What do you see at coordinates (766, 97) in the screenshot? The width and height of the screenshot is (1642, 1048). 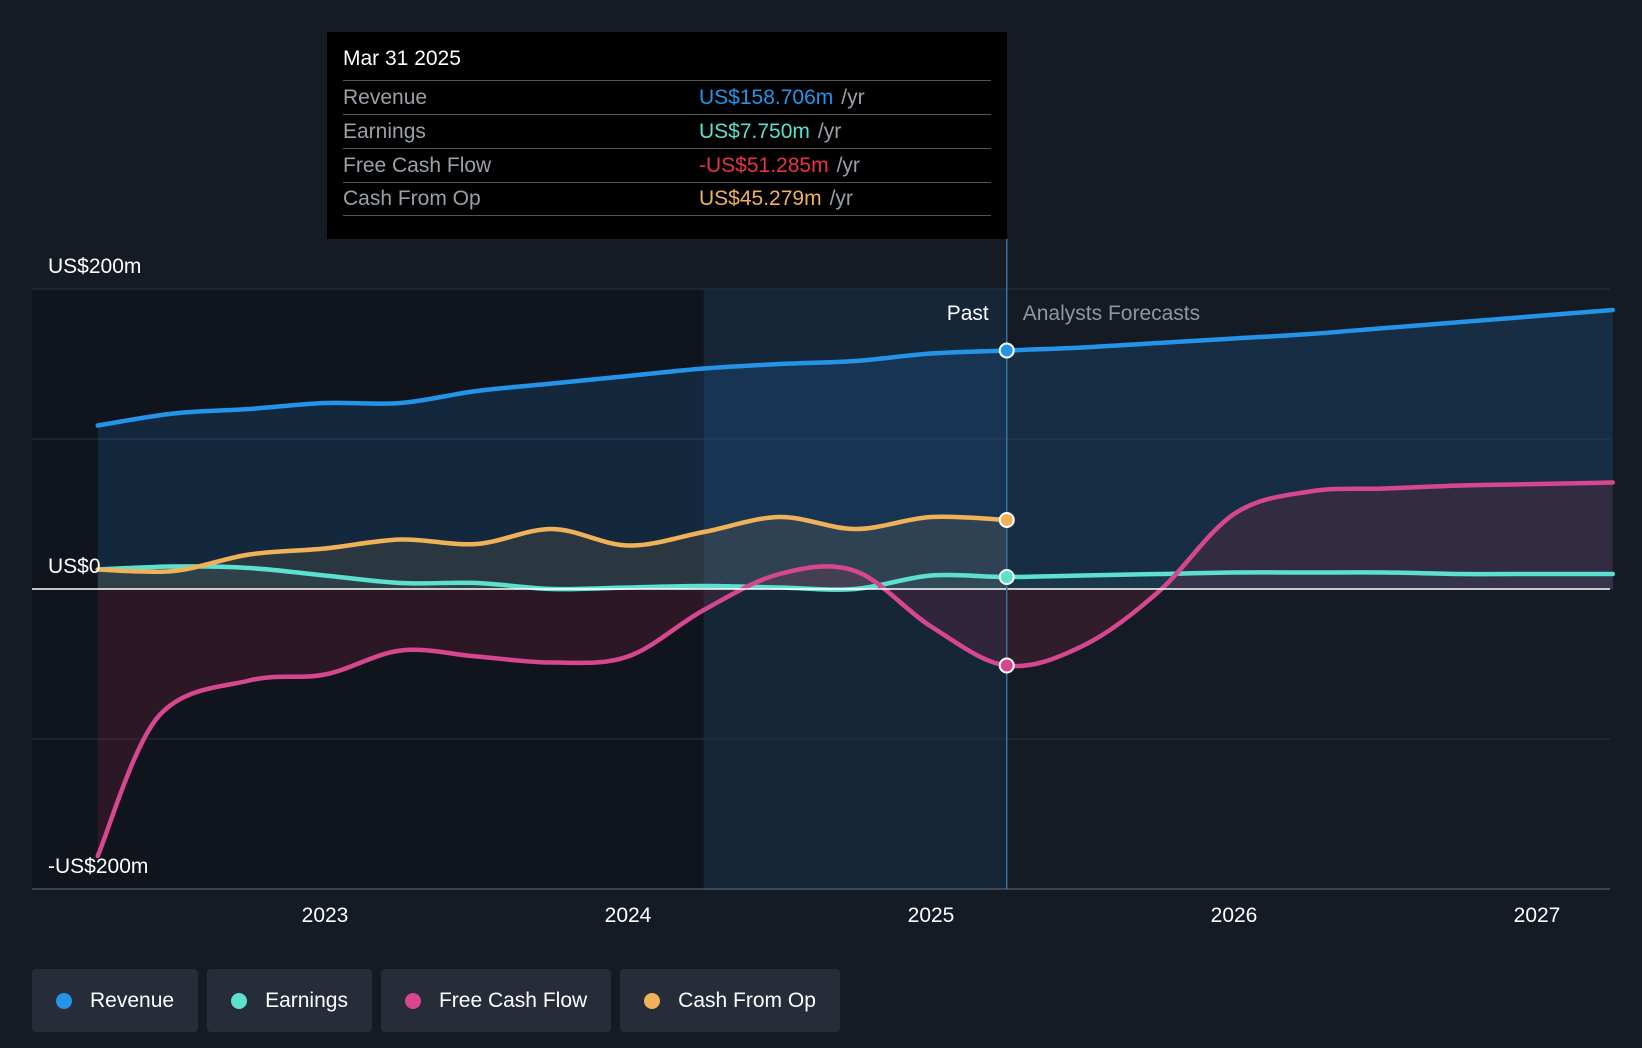 I see `tooltip-value: US$158.706m` at bounding box center [766, 97].